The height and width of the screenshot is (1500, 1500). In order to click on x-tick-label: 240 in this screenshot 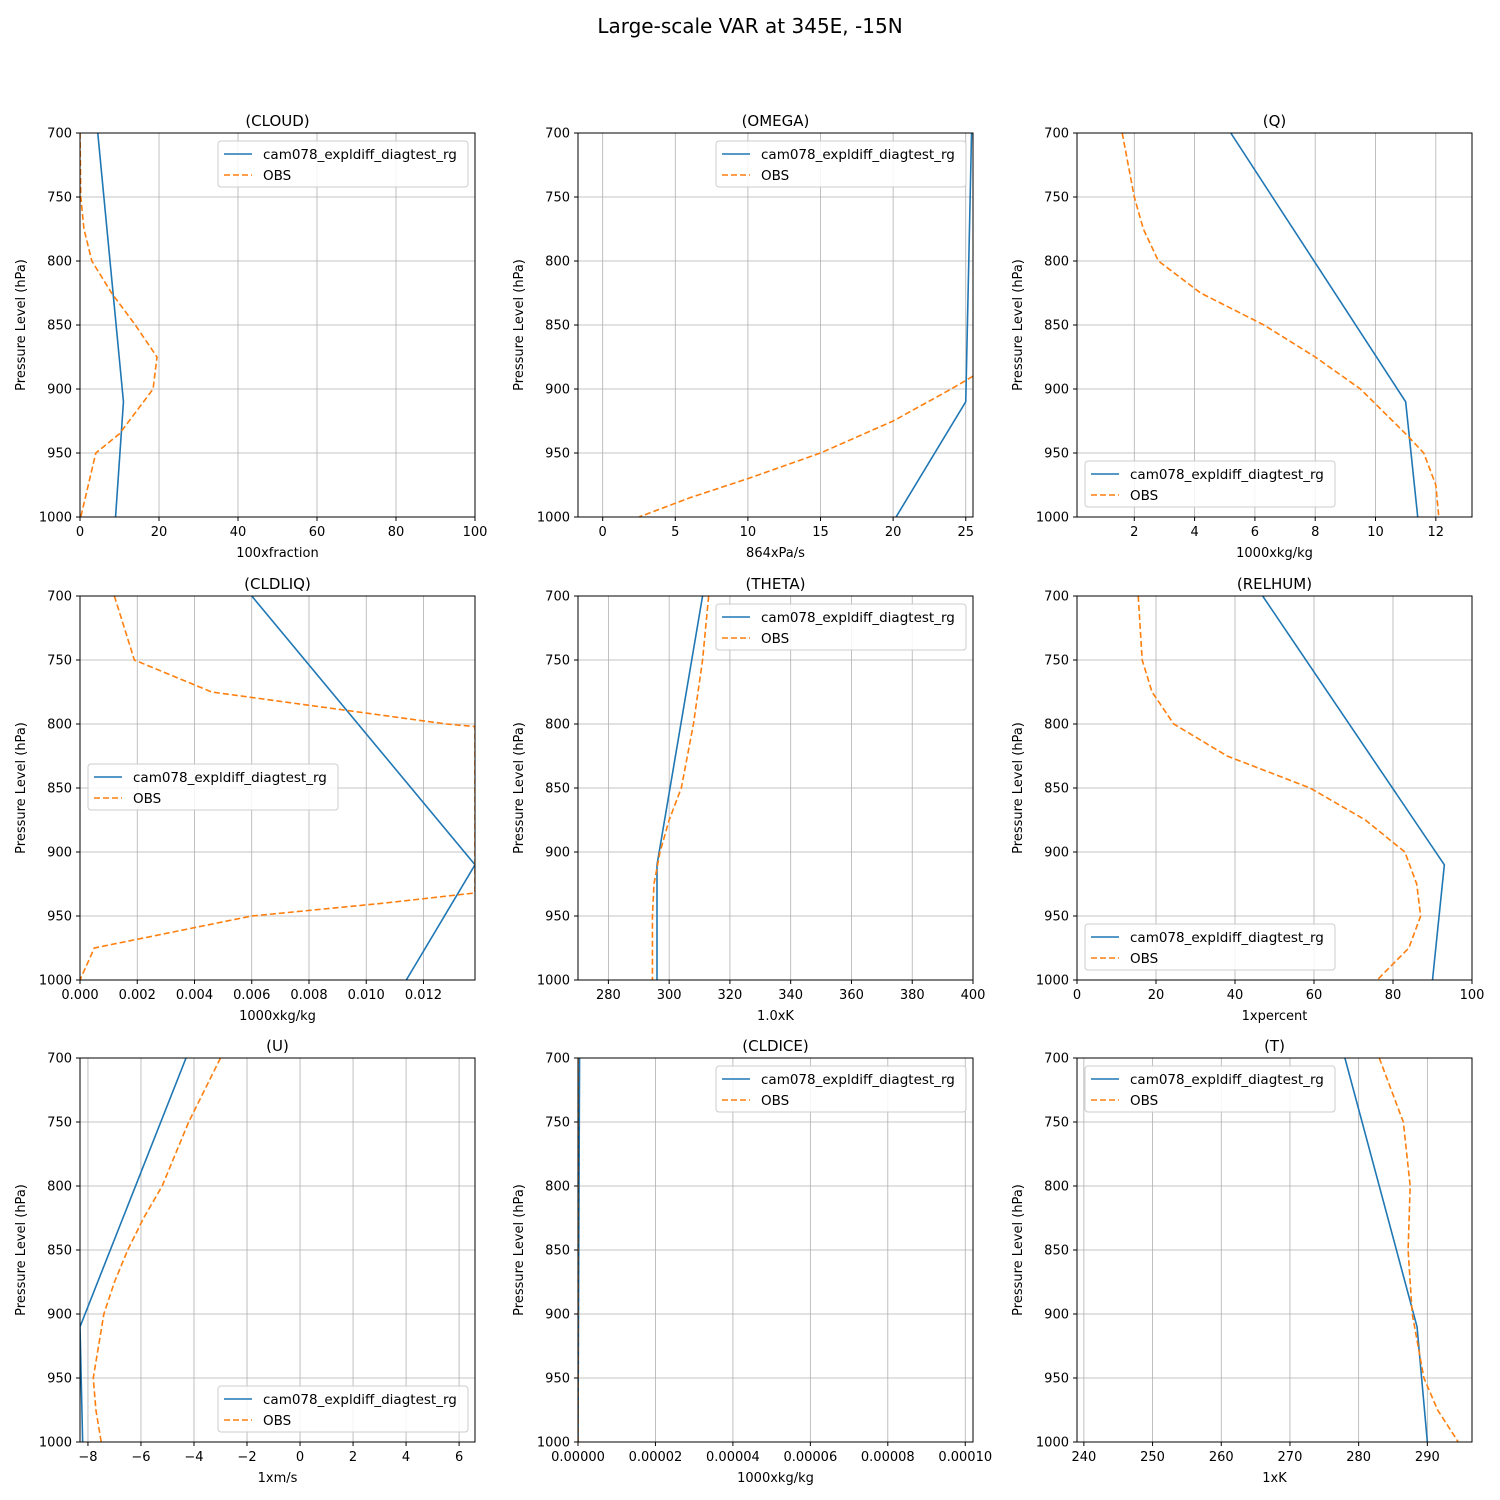, I will do `click(1083, 1457)`.